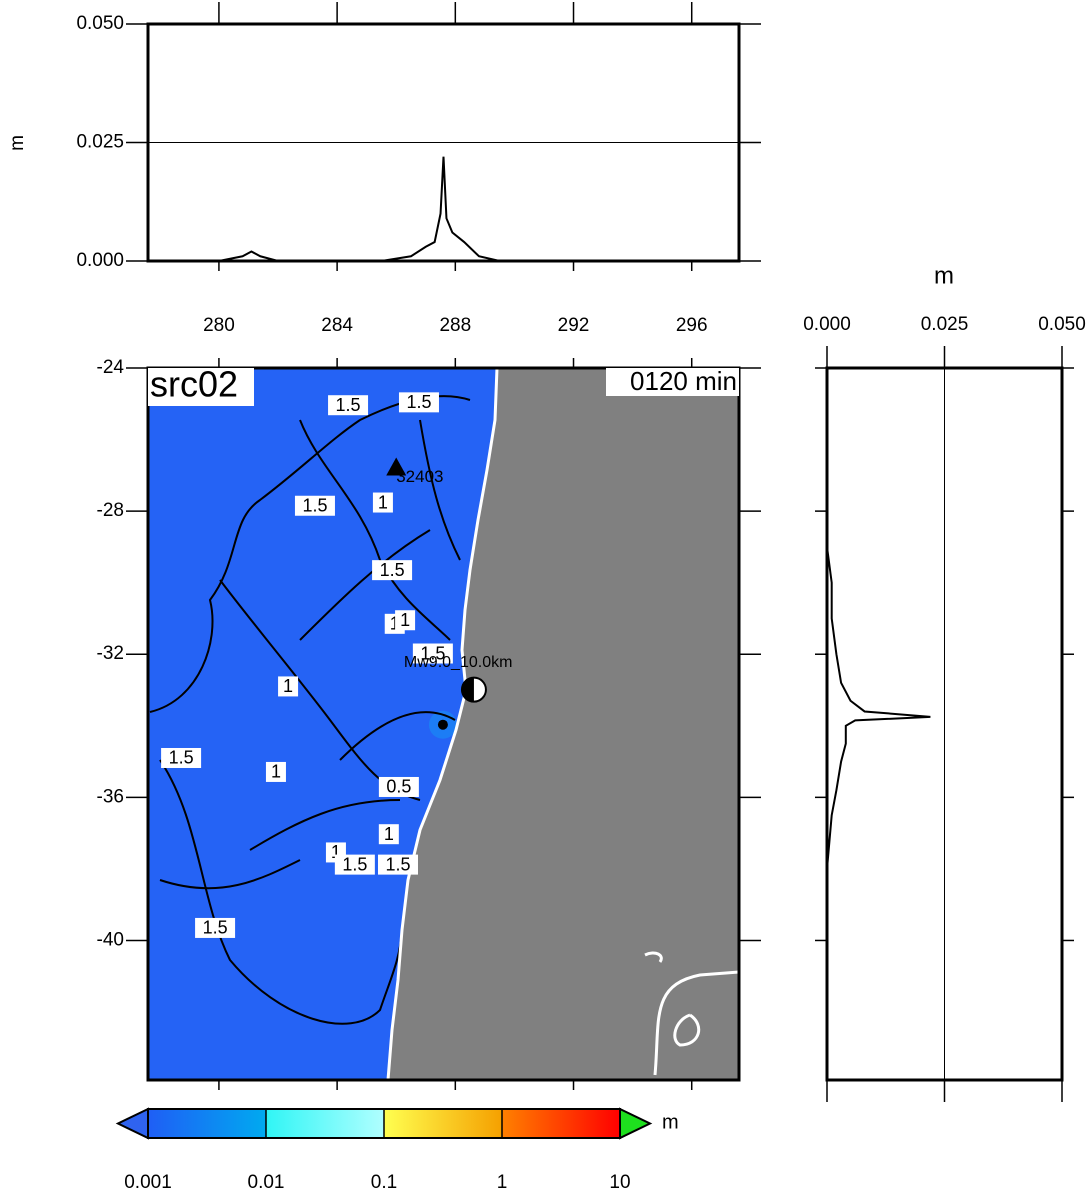 The width and height of the screenshot is (1088, 1203). Describe the element at coordinates (944, 275) in the screenshot. I see `x-axis-label: m` at that location.